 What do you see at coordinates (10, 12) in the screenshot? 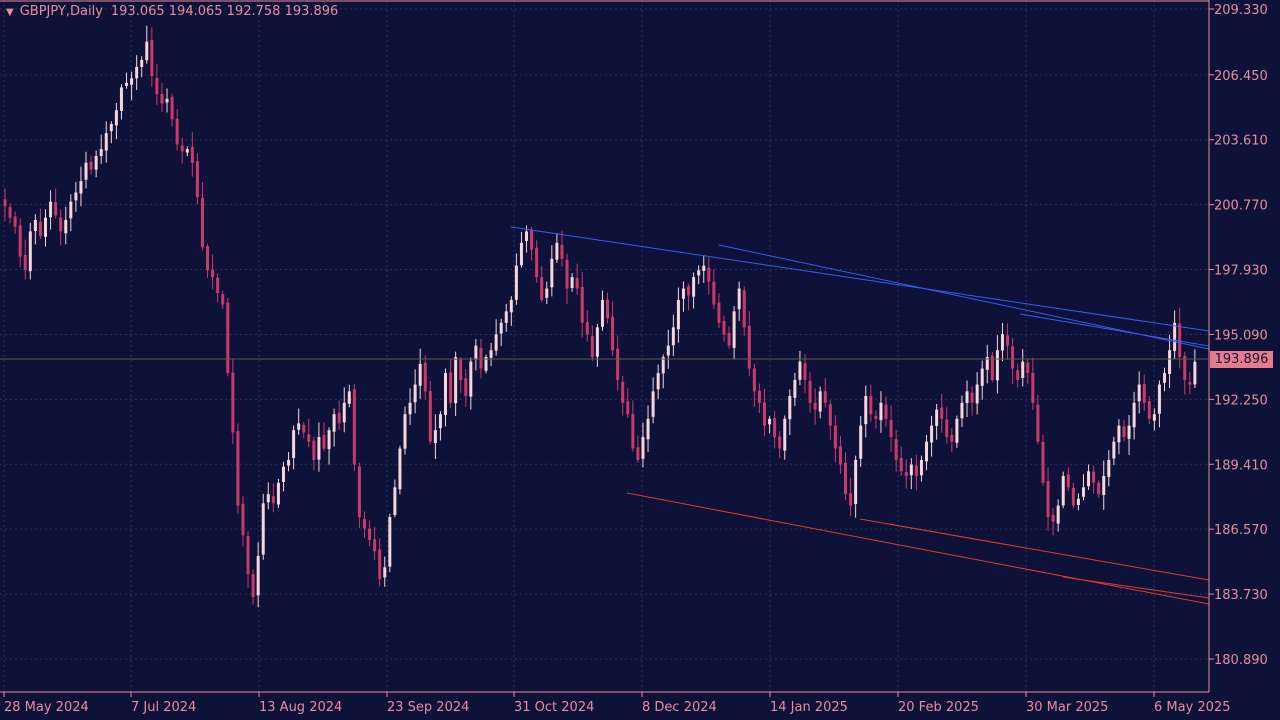
I see `collapse-triangle-icon: ▼` at bounding box center [10, 12].